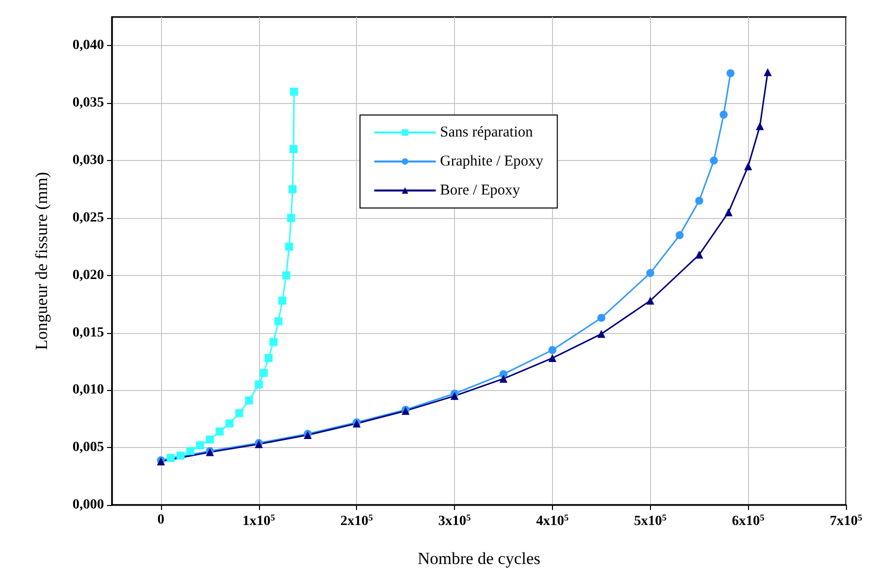 This screenshot has height=579, width=874. What do you see at coordinates (88, 160) in the screenshot?
I see `y-tick-label: 0,030` at bounding box center [88, 160].